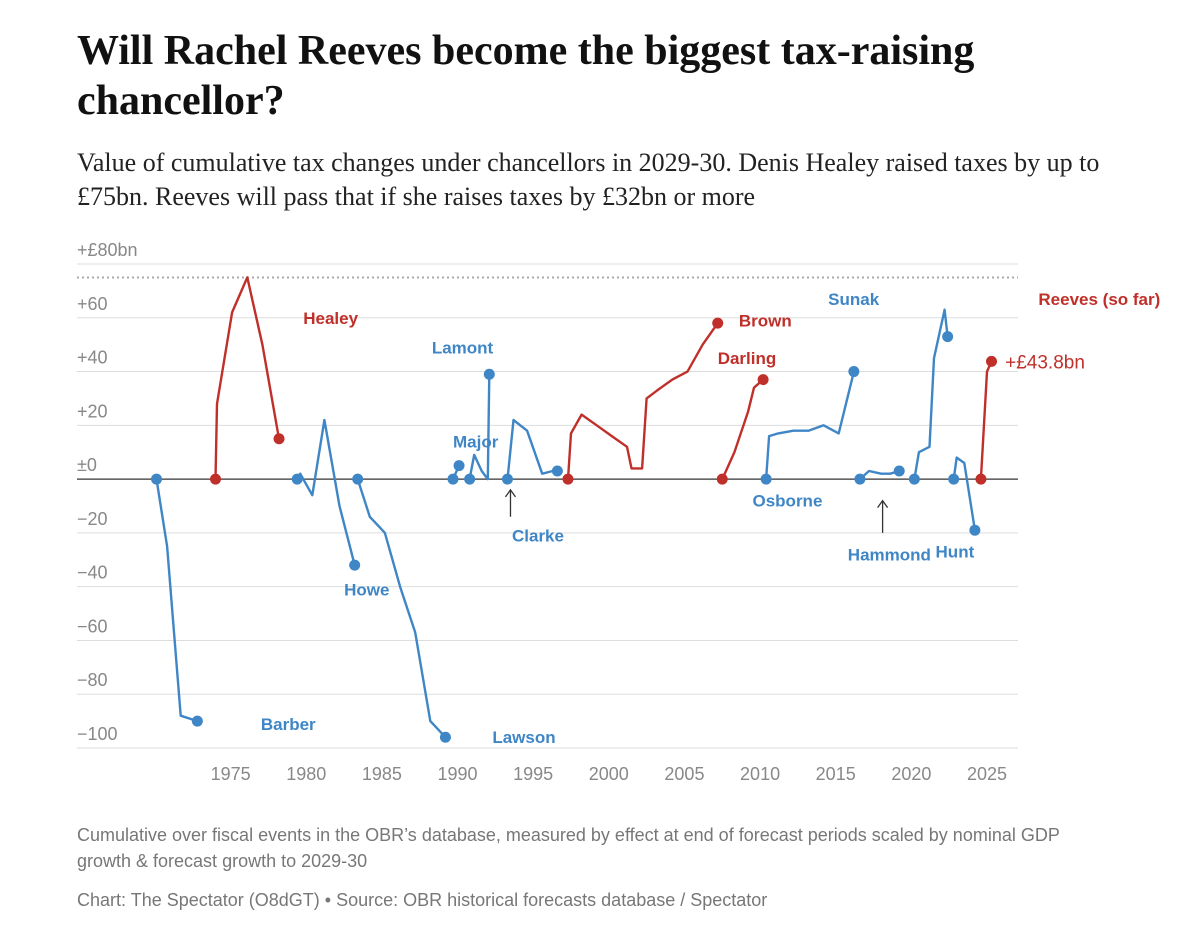  I want to click on y-tick-label: −20, so click(92, 519).